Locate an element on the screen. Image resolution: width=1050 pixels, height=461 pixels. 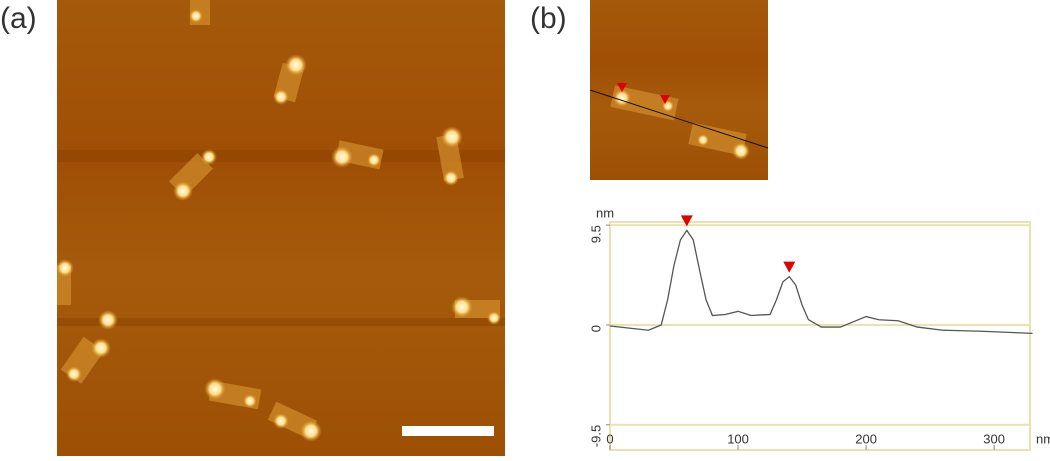
x-axis-label: nm is located at coordinates (1043, 438).